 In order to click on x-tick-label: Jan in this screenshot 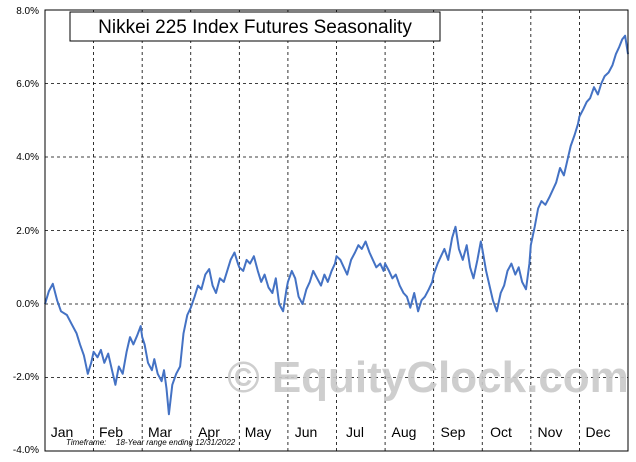, I will do `click(62, 432)`.